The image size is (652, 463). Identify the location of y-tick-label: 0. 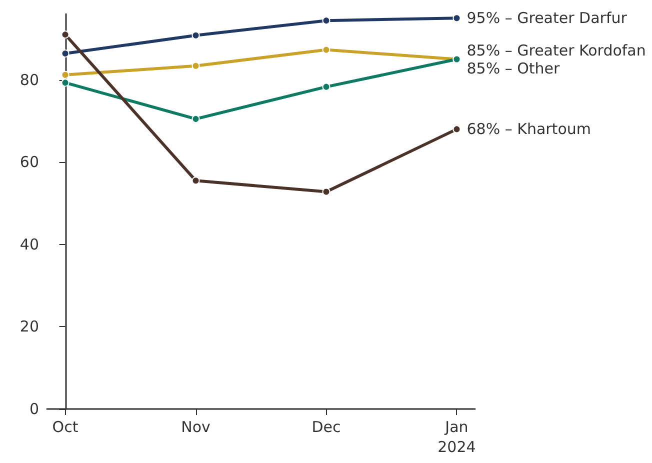
(34, 409).